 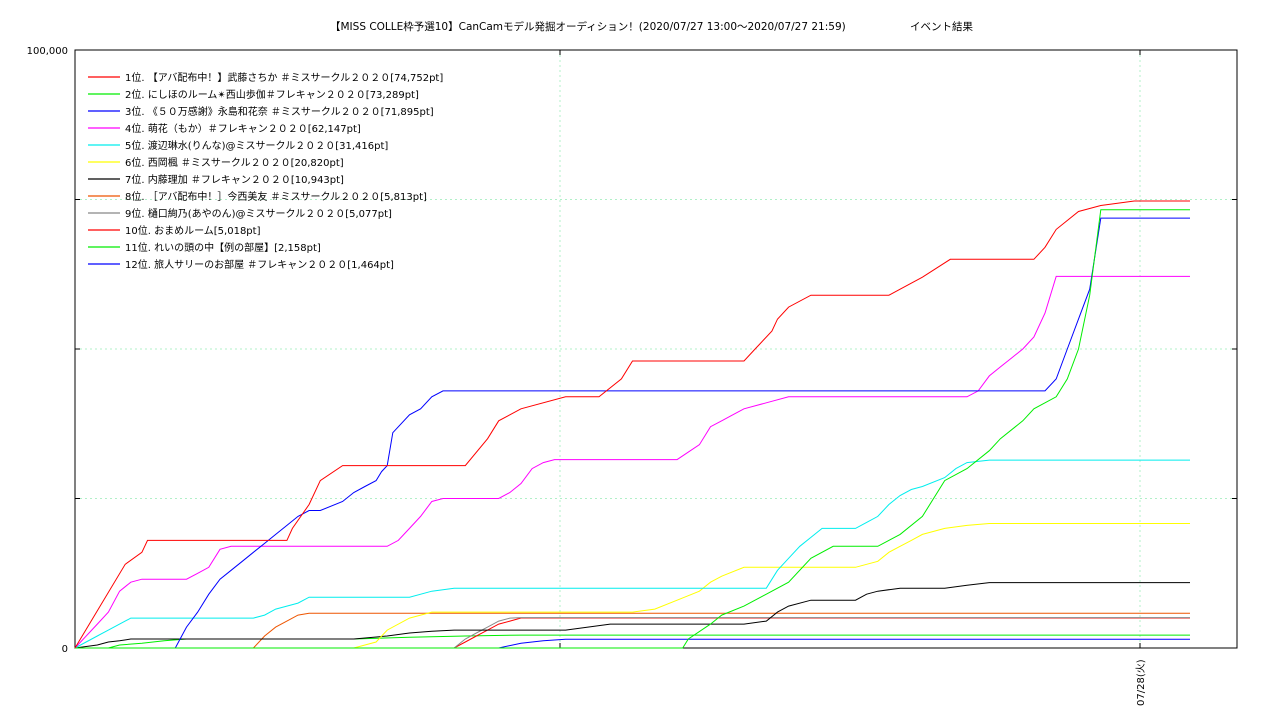 What do you see at coordinates (65, 649) in the screenshot?
I see `y-tick-label-min: 0` at bounding box center [65, 649].